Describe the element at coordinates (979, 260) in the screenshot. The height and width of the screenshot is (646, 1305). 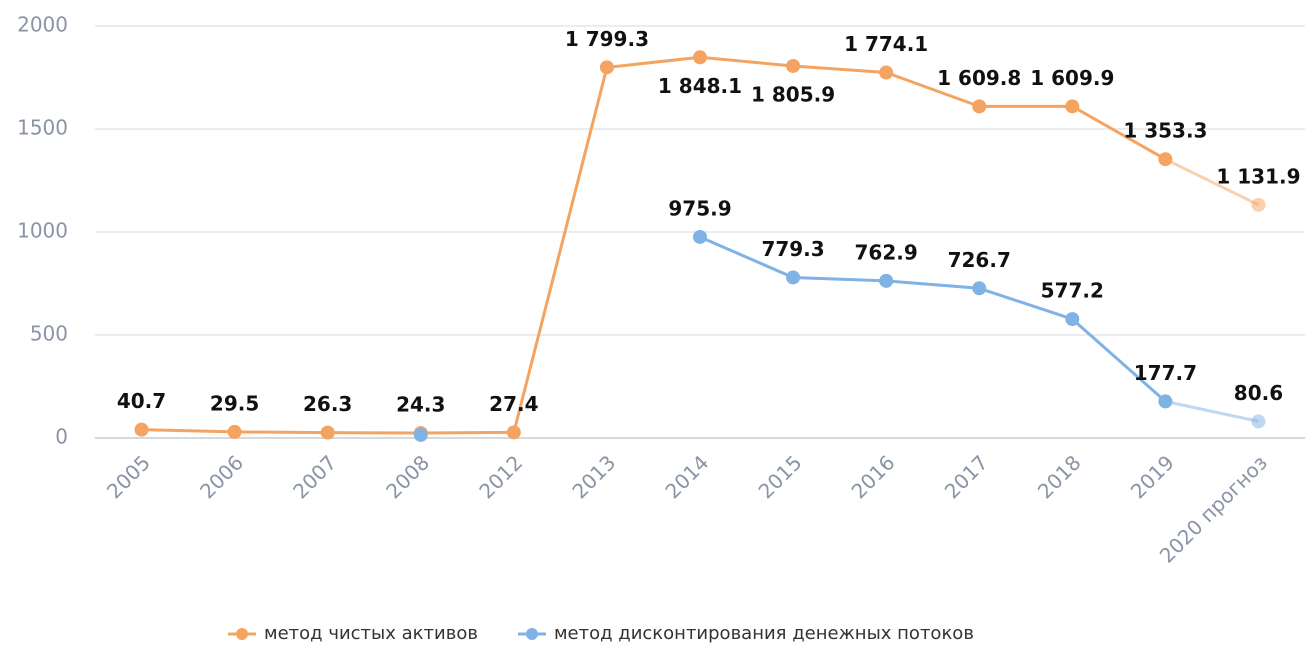
I see `data-label: 726.7` at that location.